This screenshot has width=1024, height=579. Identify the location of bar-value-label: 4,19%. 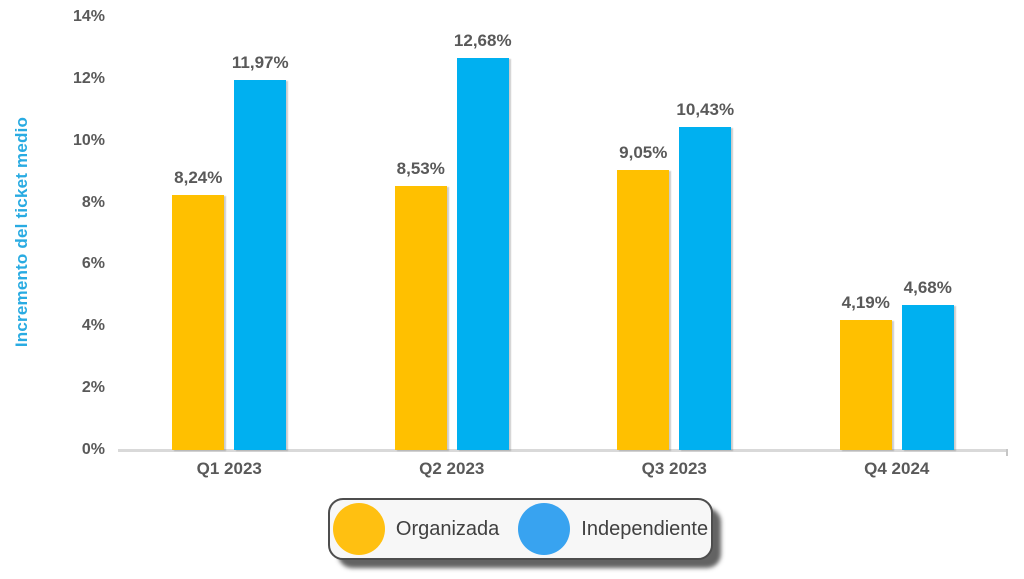
(865, 303).